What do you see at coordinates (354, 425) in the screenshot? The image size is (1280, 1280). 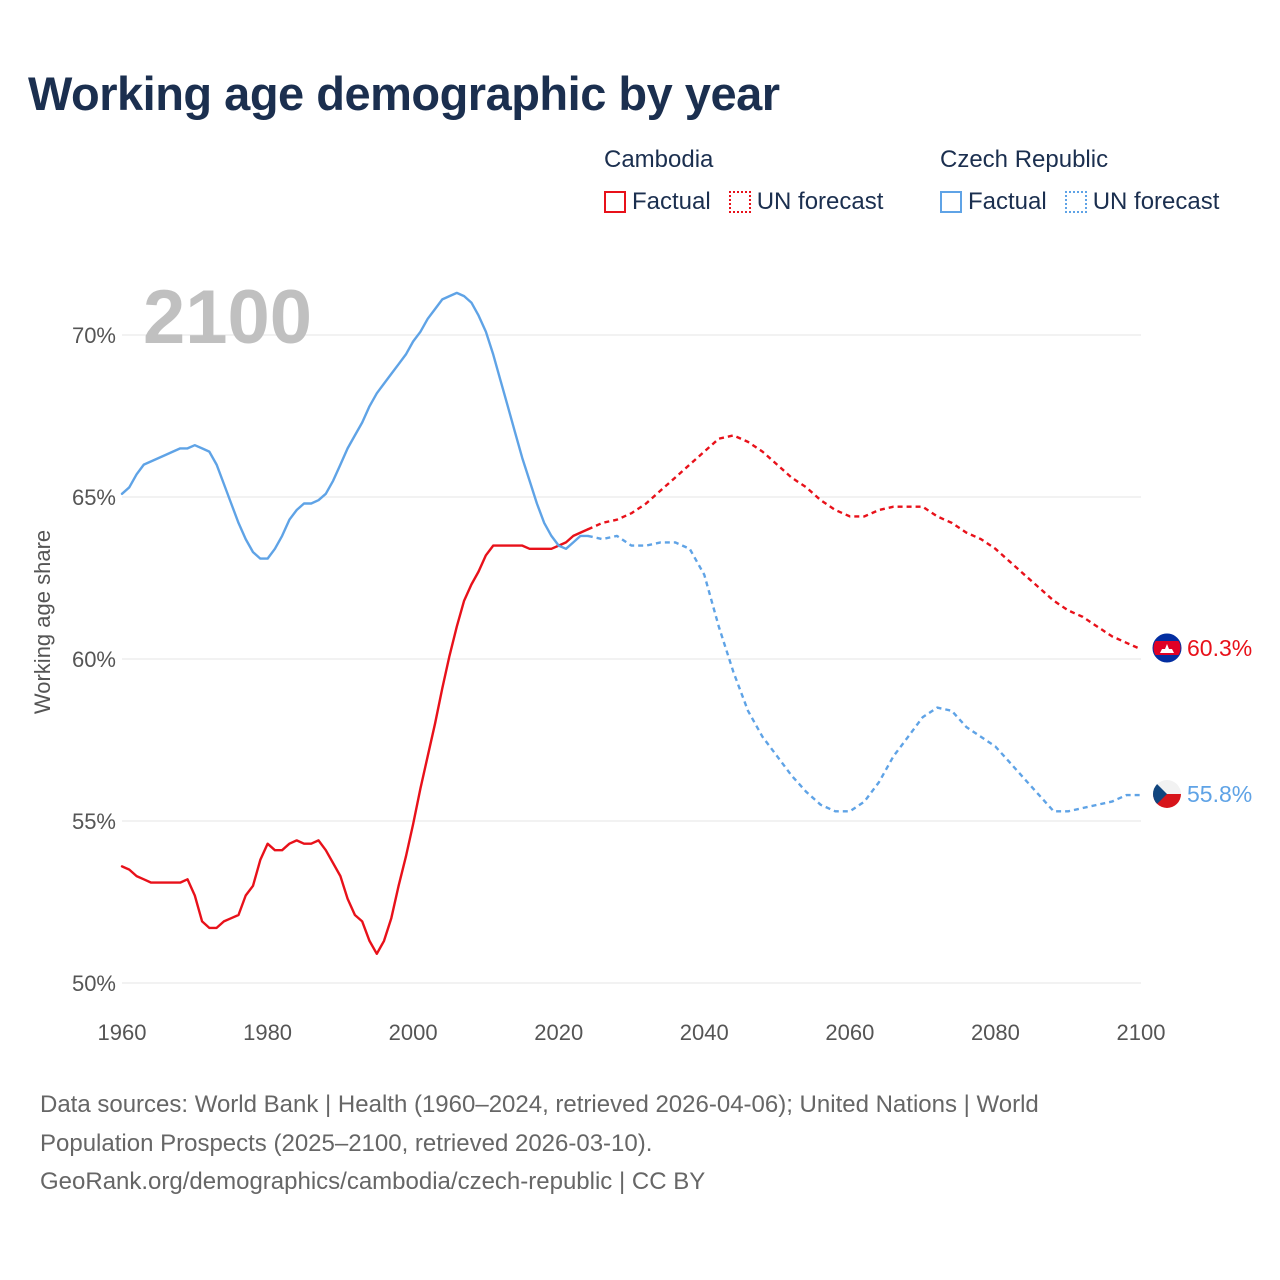 I see `series-line-czech-republic-factual` at bounding box center [354, 425].